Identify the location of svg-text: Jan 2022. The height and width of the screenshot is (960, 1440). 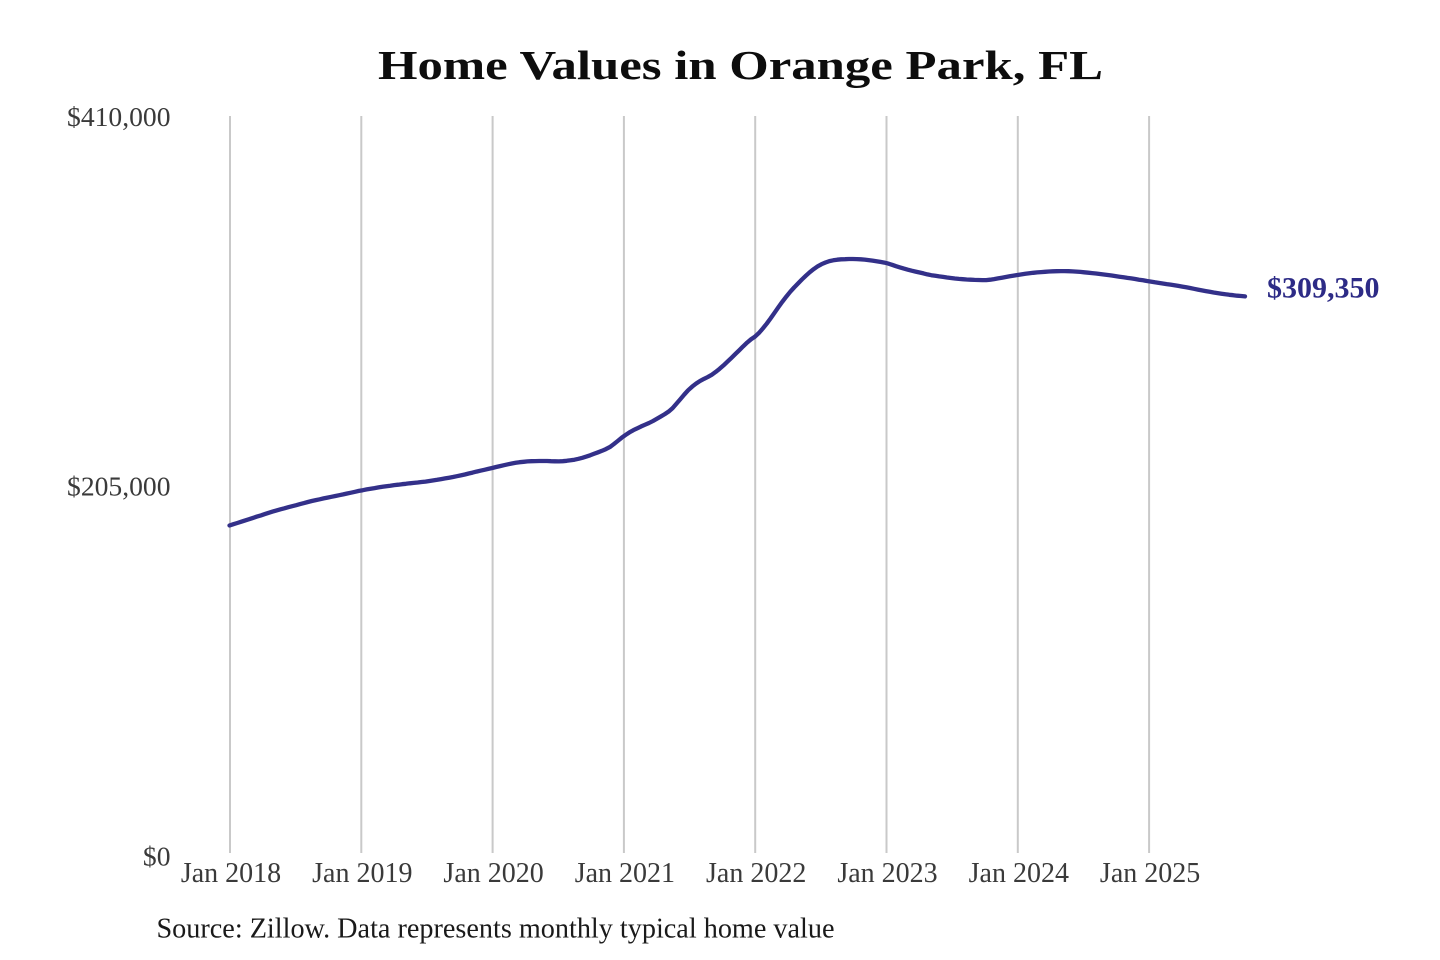
(756, 873).